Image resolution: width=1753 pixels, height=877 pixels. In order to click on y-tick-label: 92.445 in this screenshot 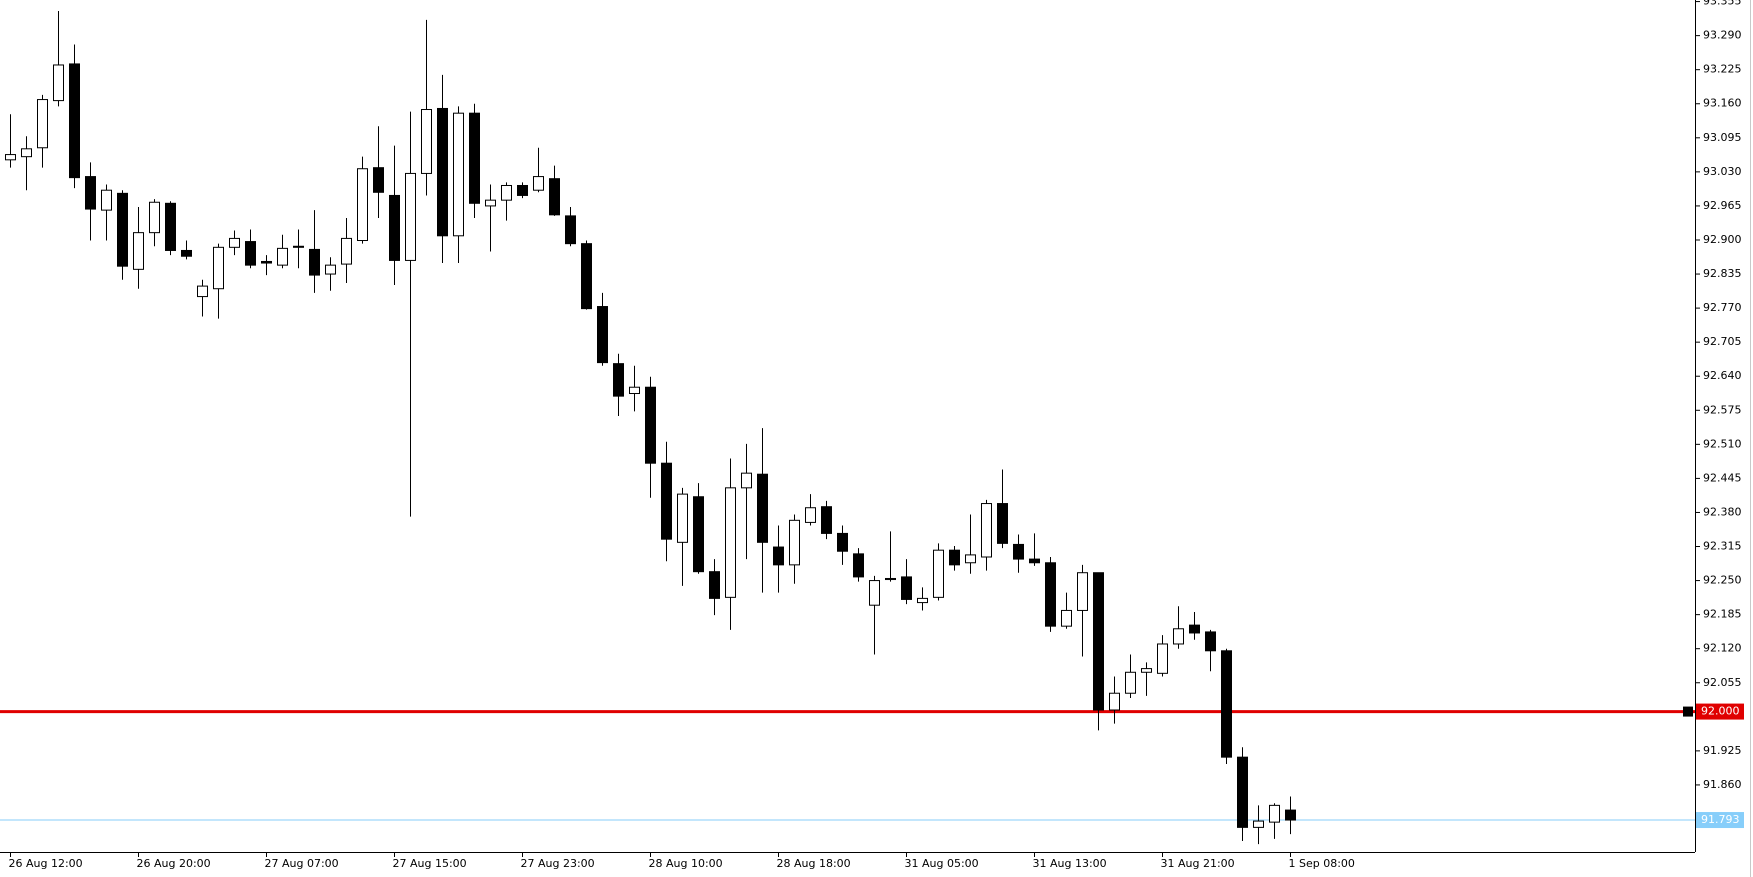, I will do `click(1722, 477)`.